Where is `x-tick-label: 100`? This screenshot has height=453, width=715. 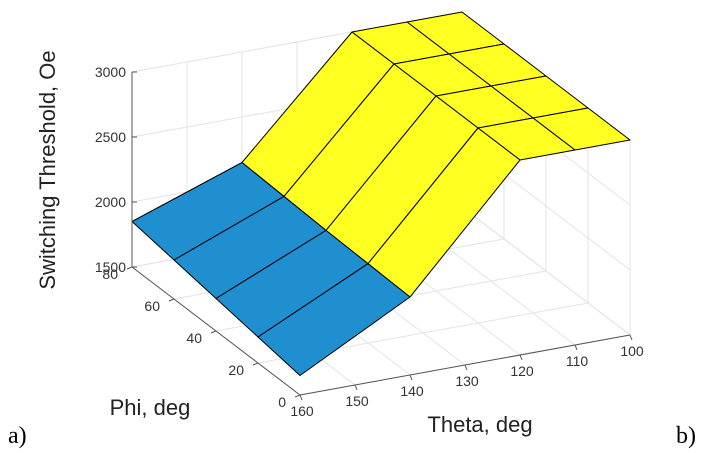 x-tick-label: 100 is located at coordinates (632, 351).